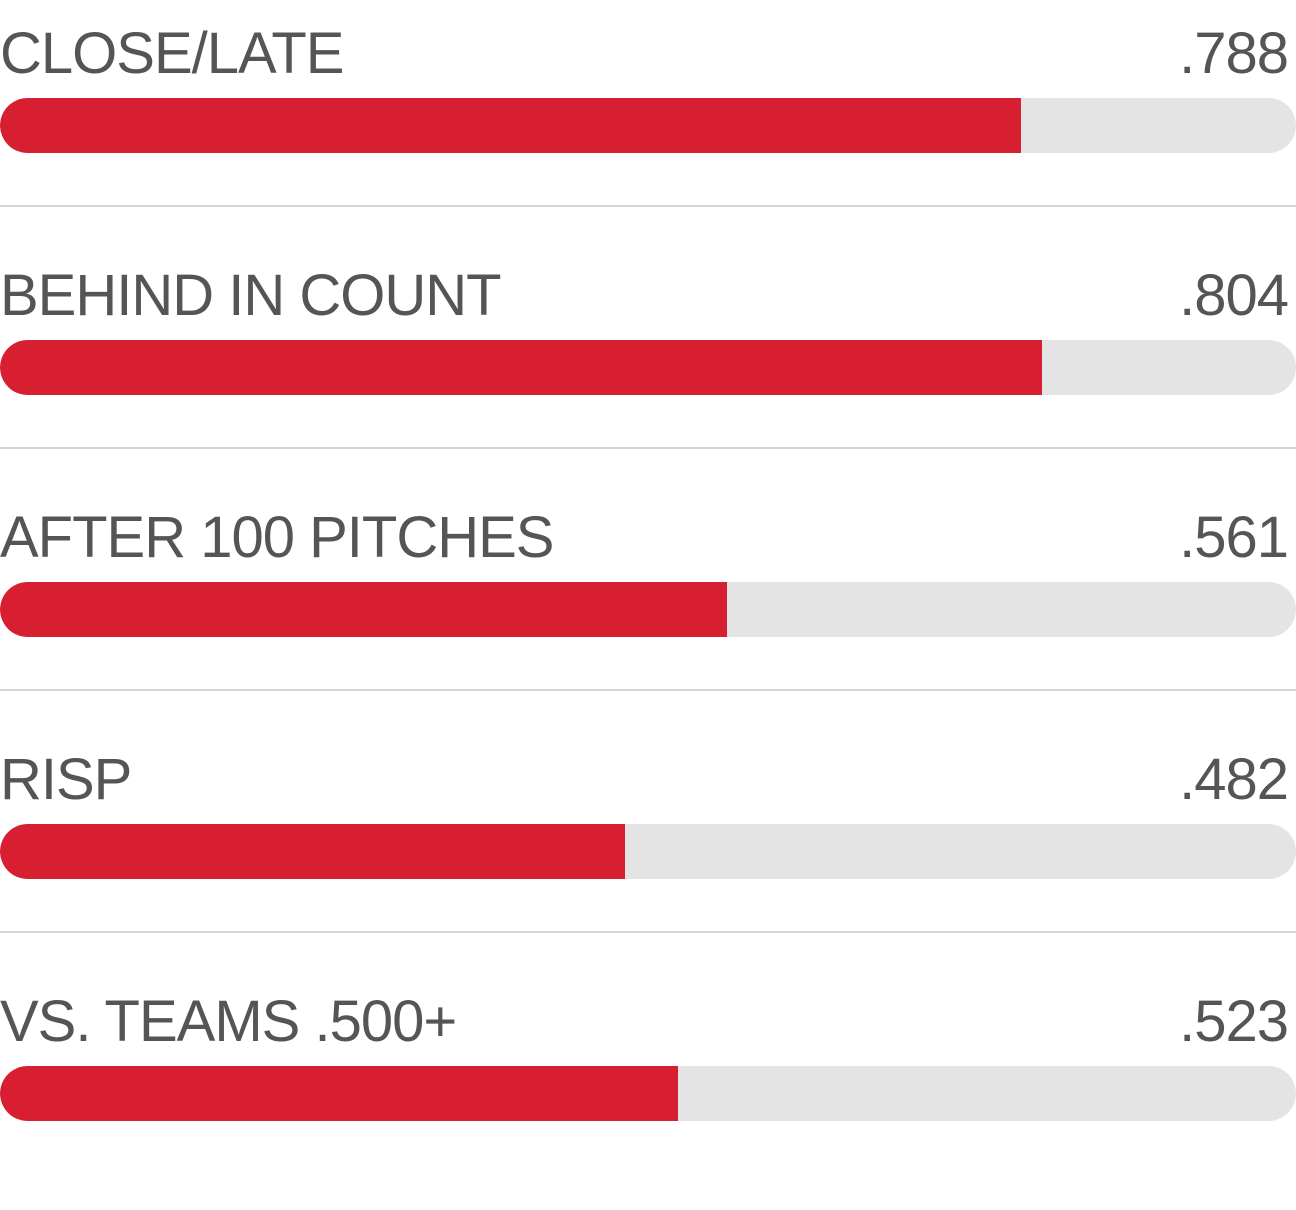 The image size is (1296, 1210). What do you see at coordinates (1234, 779) in the screenshot?
I see `value-label: .482` at bounding box center [1234, 779].